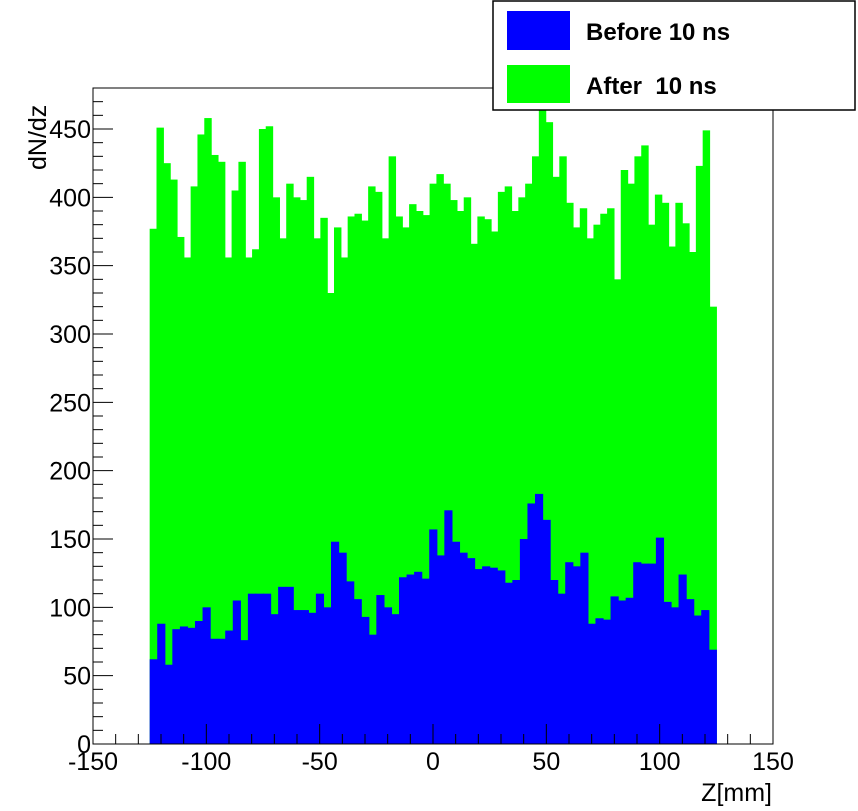 The width and height of the screenshot is (858, 811). Describe the element at coordinates (660, 762) in the screenshot. I see `x-tick-label: 100` at that location.